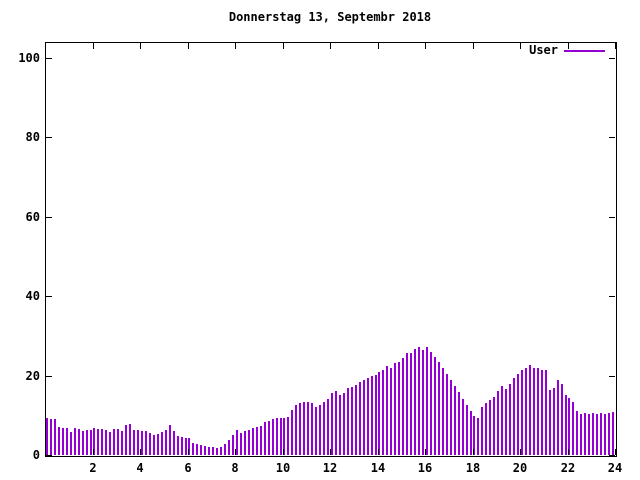 This screenshot has height=480, width=640. What do you see at coordinates (330, 17) in the screenshot?
I see `chart-title: Donnerstag 13, Septembr 2018` at bounding box center [330, 17].